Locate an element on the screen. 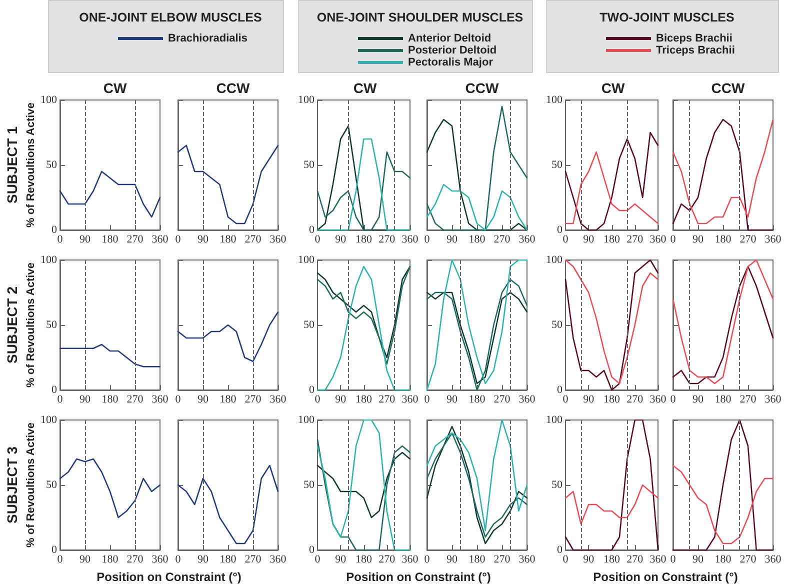 This screenshot has height=587, width=786. legend-label: Posterior Deltoid is located at coordinates (452, 50).